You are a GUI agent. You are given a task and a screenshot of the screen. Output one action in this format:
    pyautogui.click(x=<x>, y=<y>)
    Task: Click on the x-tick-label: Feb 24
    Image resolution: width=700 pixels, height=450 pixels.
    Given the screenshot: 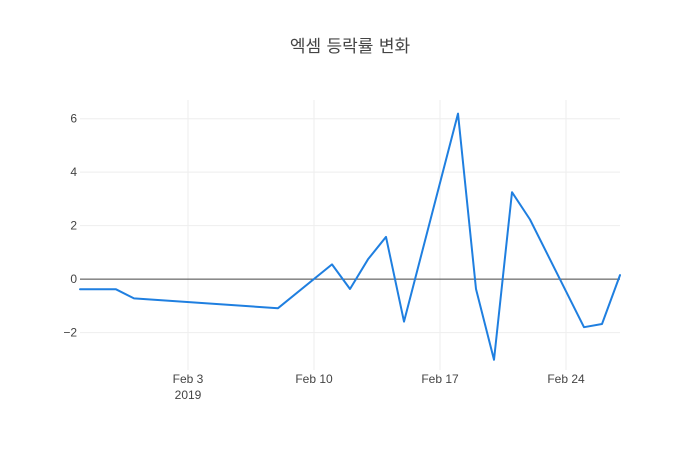 What is the action you would take?
    pyautogui.click(x=566, y=379)
    